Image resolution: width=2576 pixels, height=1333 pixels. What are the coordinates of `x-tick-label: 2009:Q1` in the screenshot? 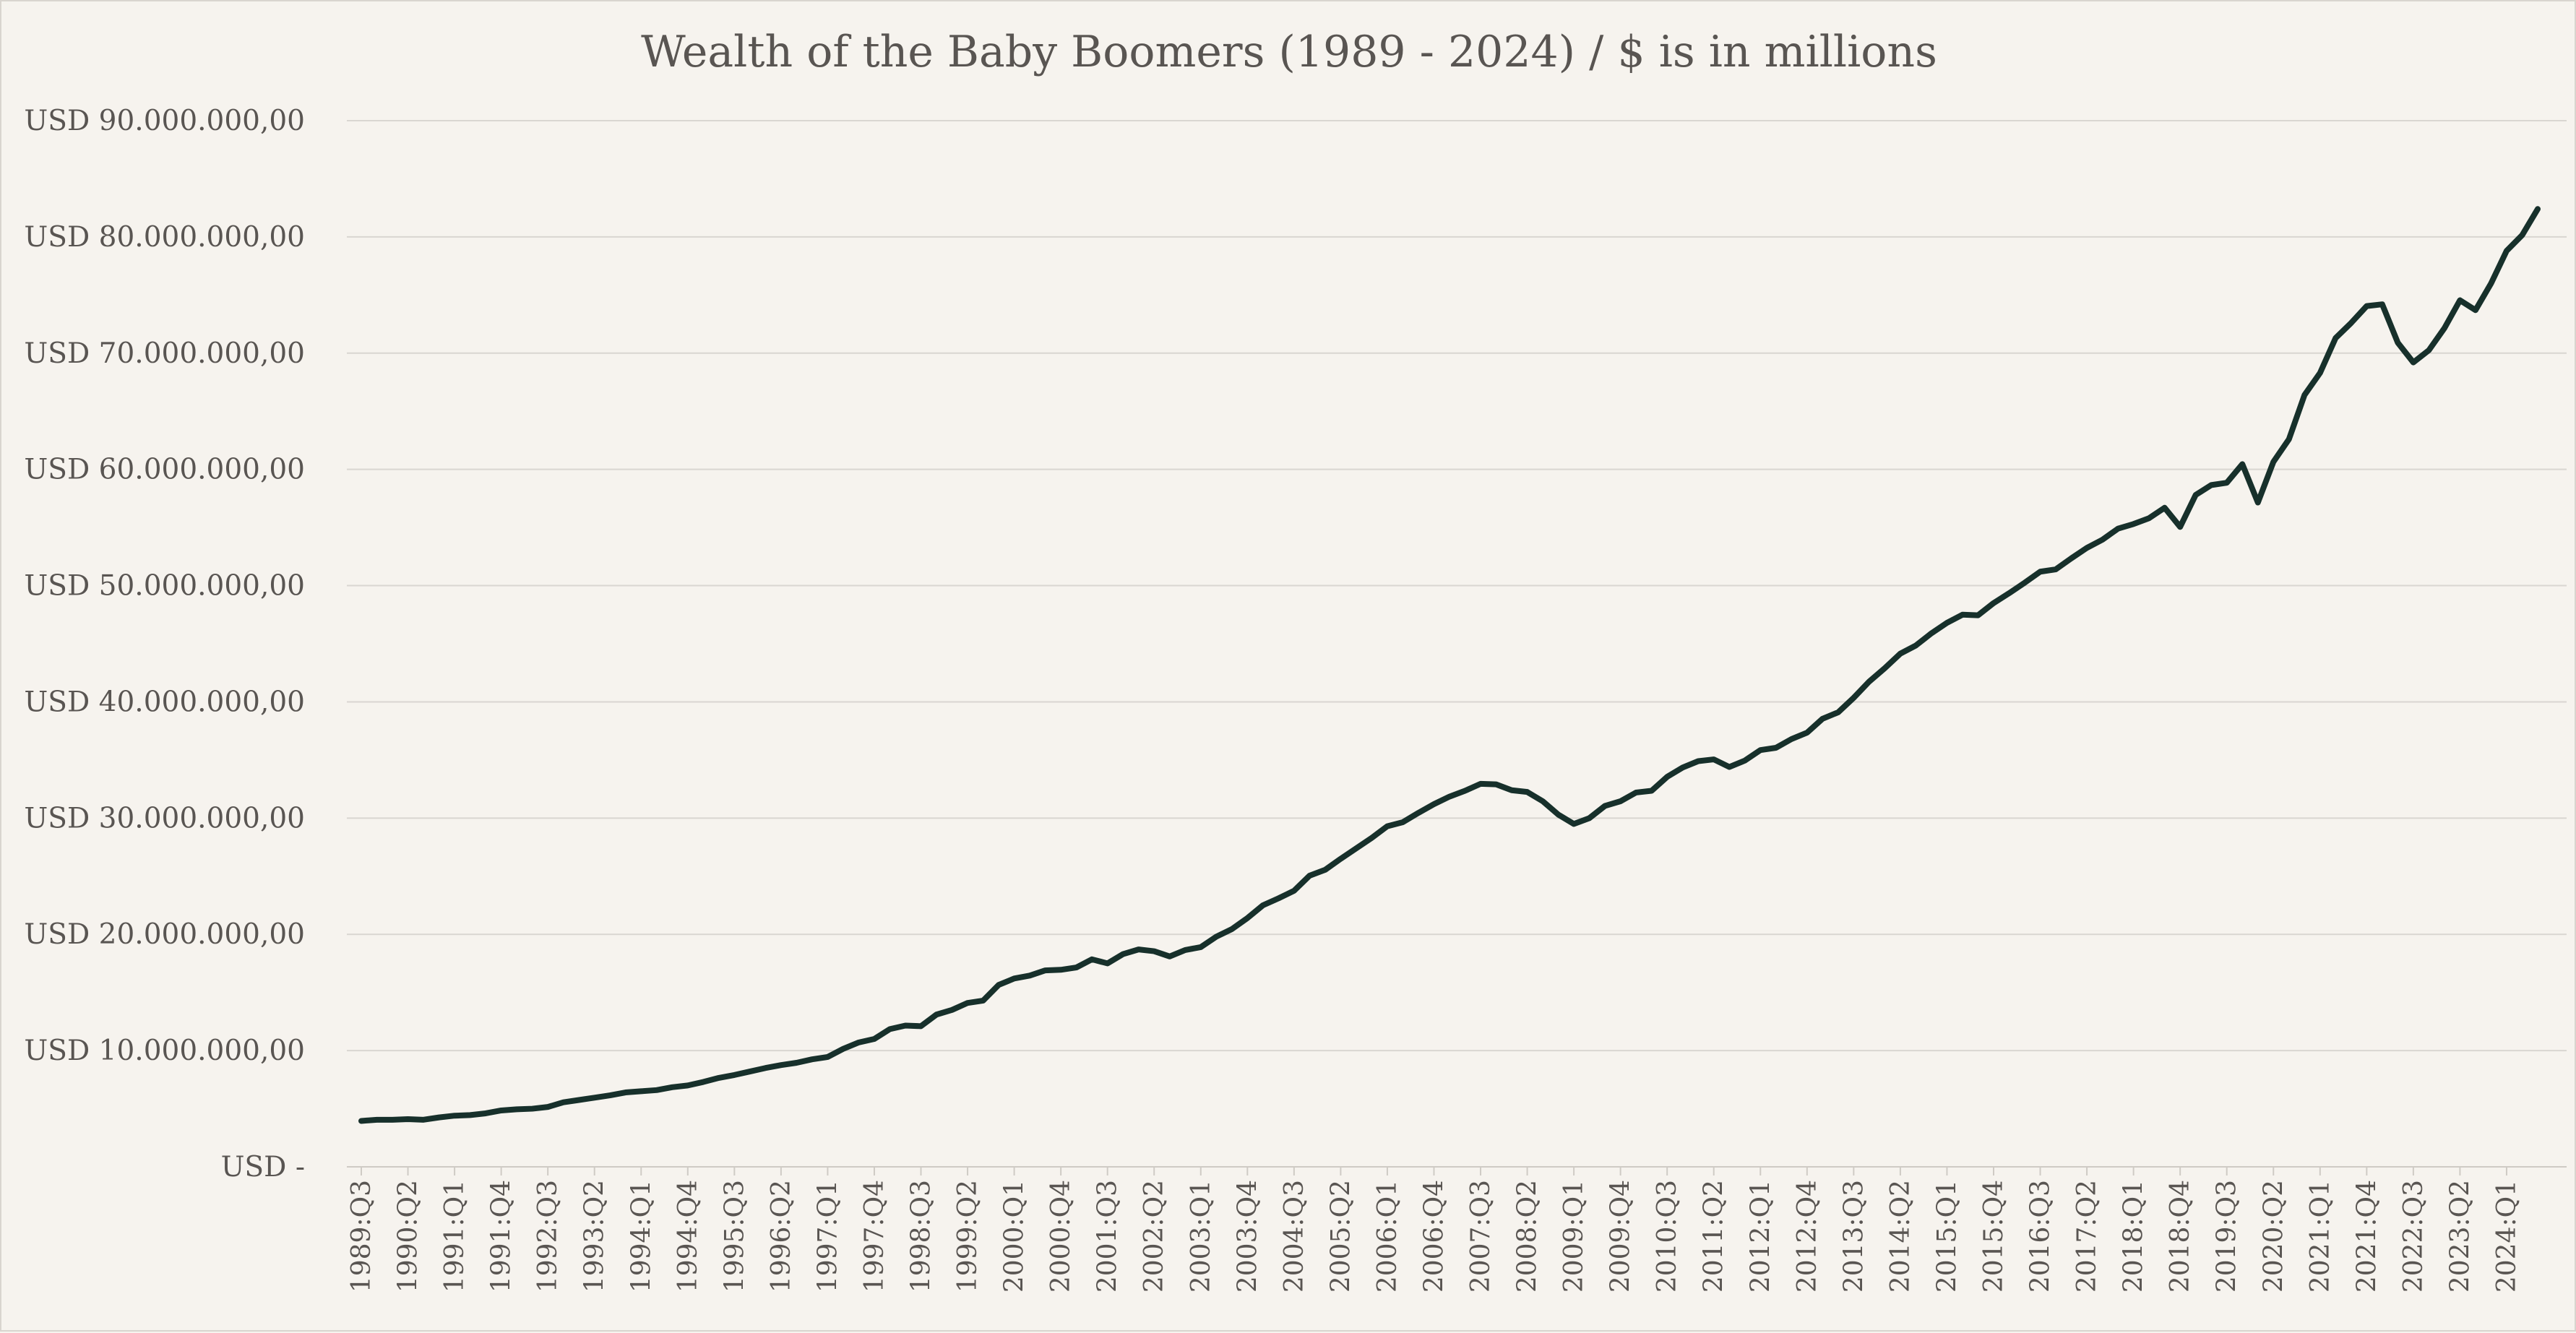 It's located at (1574, 1236).